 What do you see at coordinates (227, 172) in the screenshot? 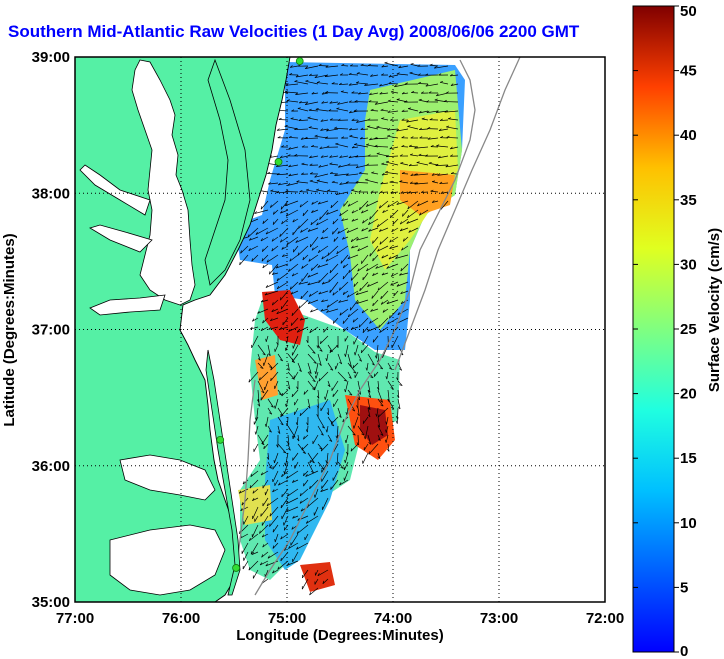
I see `bay-eastern-shore` at bounding box center [227, 172].